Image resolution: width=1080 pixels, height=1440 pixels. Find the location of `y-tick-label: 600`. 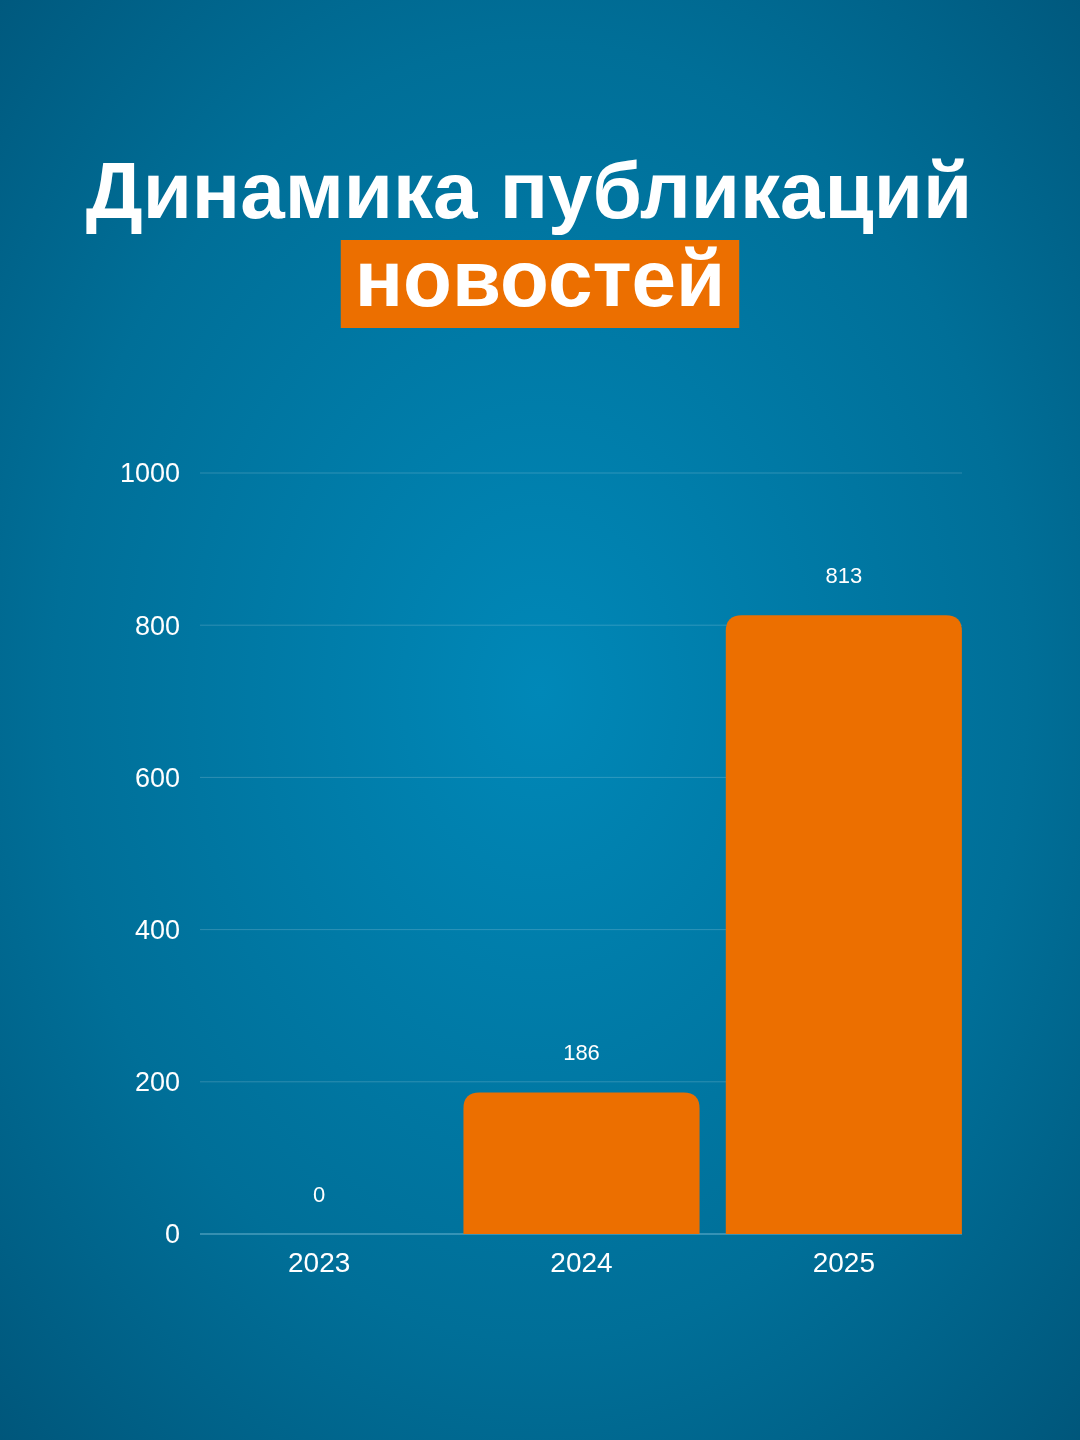

y-tick-label: 600 is located at coordinates (157, 777).